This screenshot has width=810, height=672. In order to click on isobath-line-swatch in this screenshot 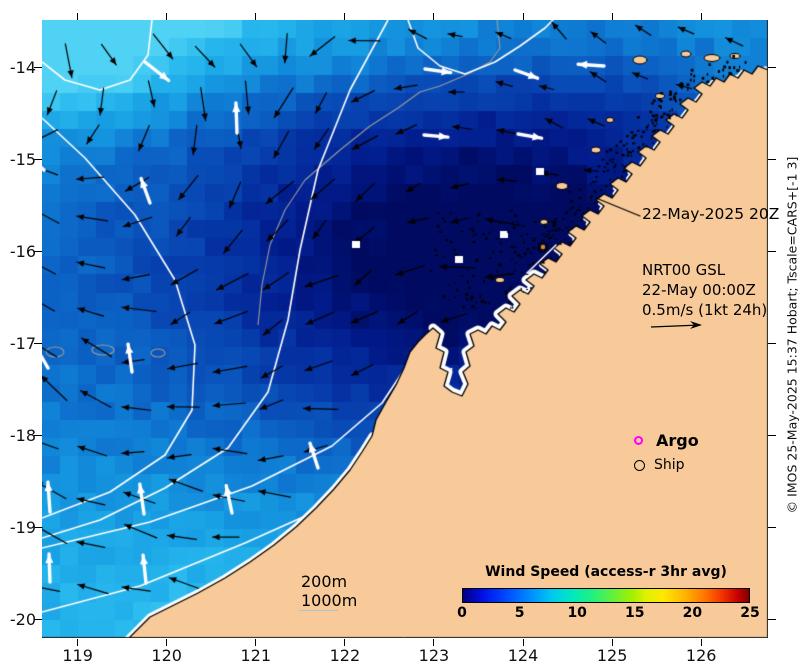, I will do `click(318, 610)`.